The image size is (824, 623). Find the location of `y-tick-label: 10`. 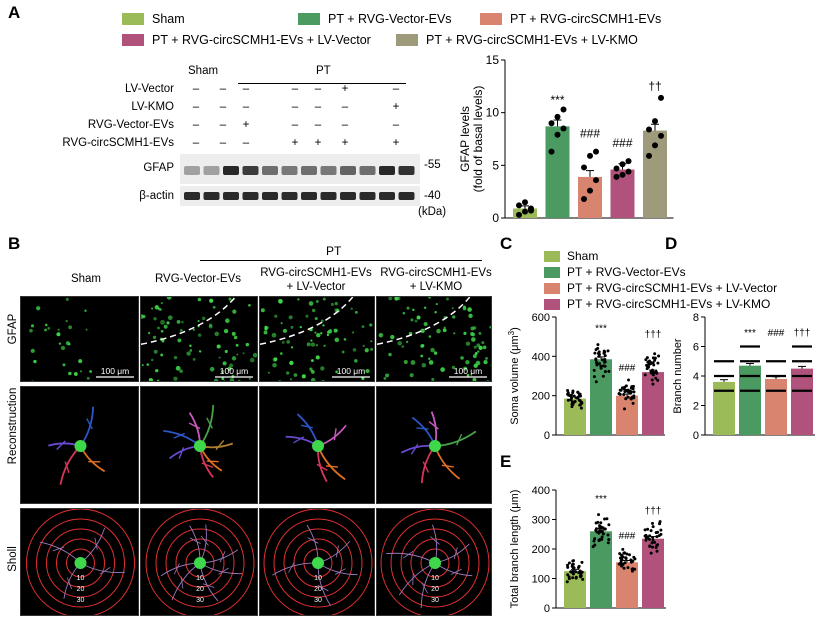

y-tick-label: 10 is located at coordinates (493, 113).